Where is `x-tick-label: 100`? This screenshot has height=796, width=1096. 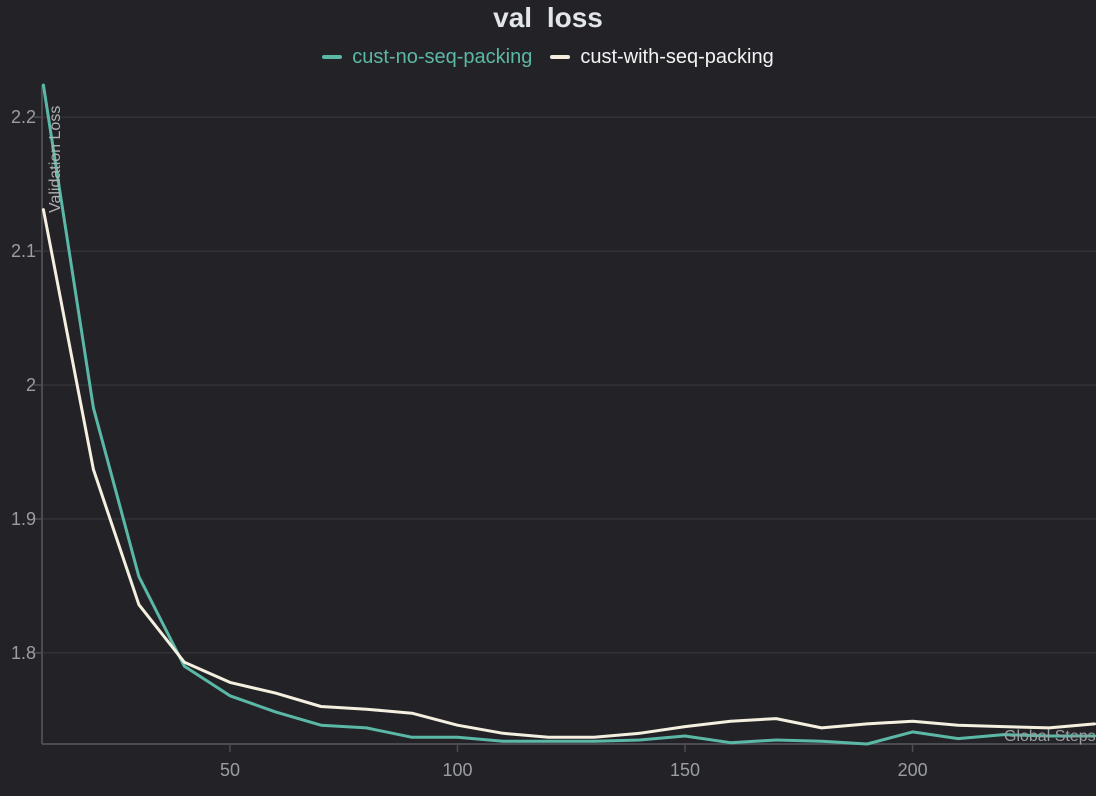 x-tick-label: 100 is located at coordinates (457, 770).